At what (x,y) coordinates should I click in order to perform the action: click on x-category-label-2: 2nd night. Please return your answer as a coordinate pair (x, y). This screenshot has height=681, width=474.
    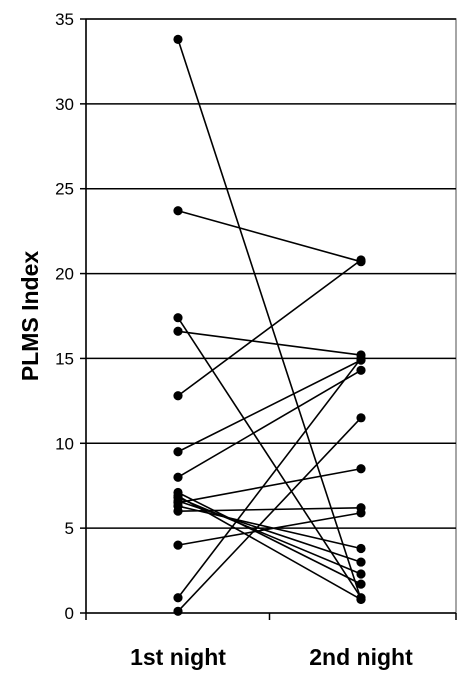
    Looking at the image, I should click on (361, 657).